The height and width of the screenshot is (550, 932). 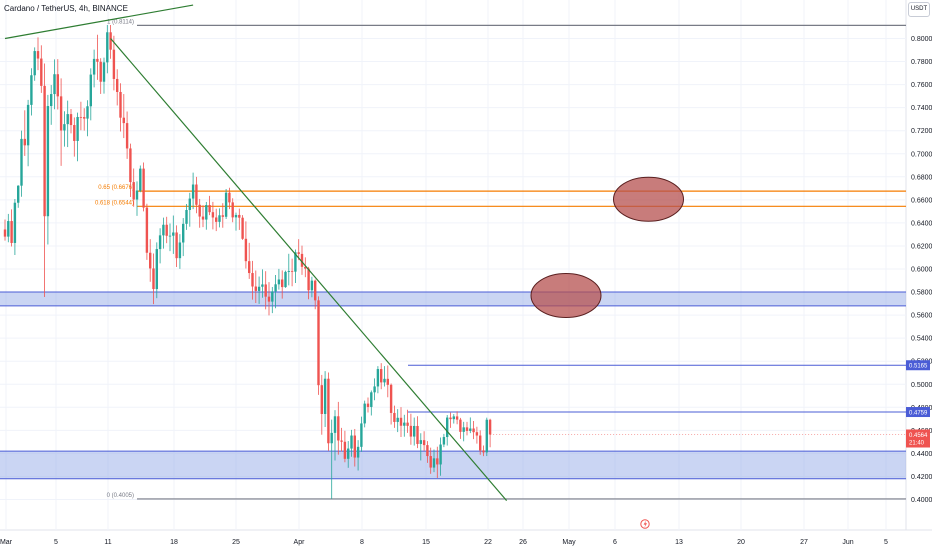 I want to click on time-tick-label: 20, so click(x=741, y=542).